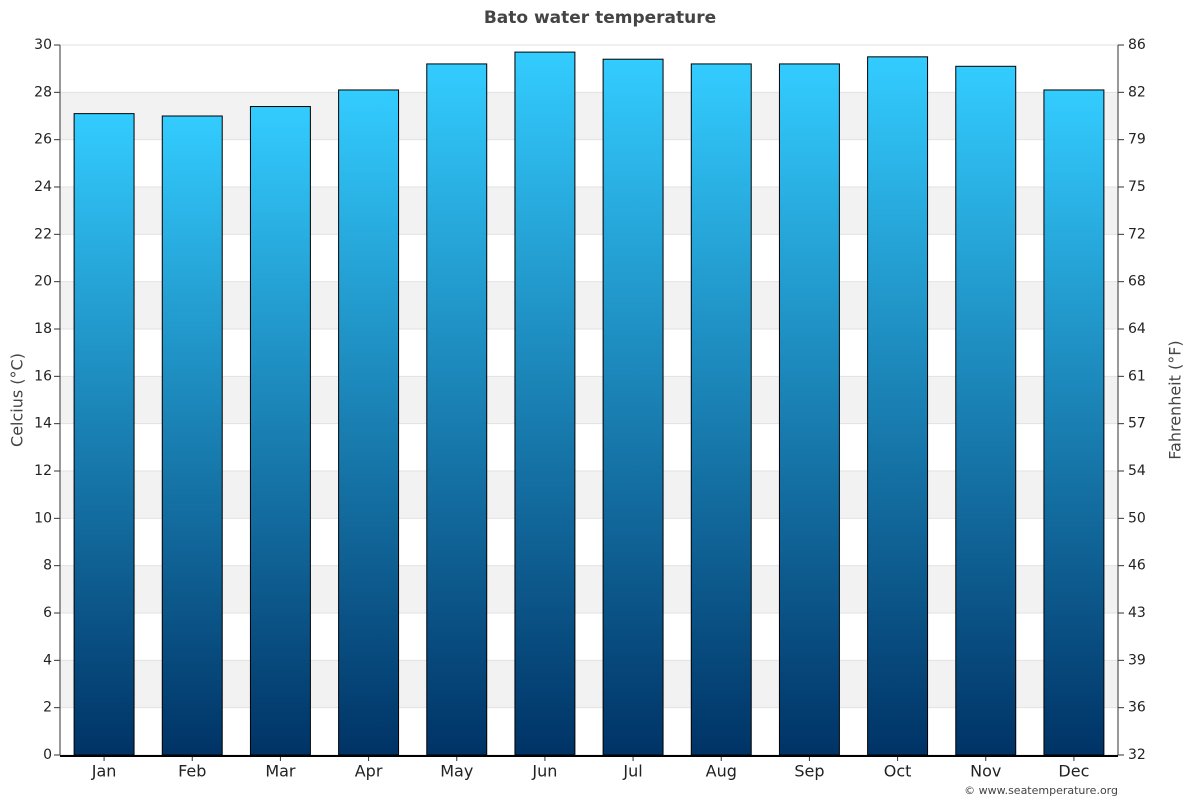 The height and width of the screenshot is (800, 1200). What do you see at coordinates (280, 771) in the screenshot?
I see `x-tick-label: Mar` at bounding box center [280, 771].